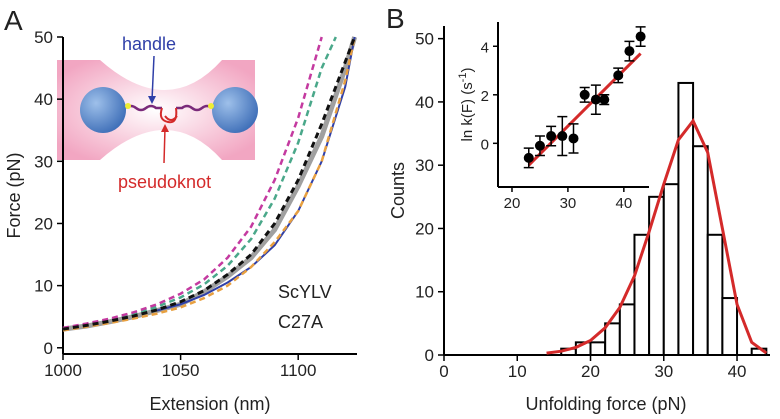 The image size is (780, 419). What do you see at coordinates (605, 404) in the screenshot?
I see `x-axis-label: Unfolding force (pN)` at bounding box center [605, 404].